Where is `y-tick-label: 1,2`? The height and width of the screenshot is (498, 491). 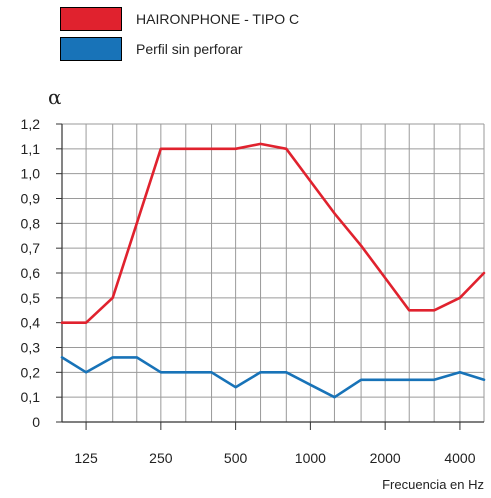
y-tick-label: 1,2 is located at coordinates (31, 124).